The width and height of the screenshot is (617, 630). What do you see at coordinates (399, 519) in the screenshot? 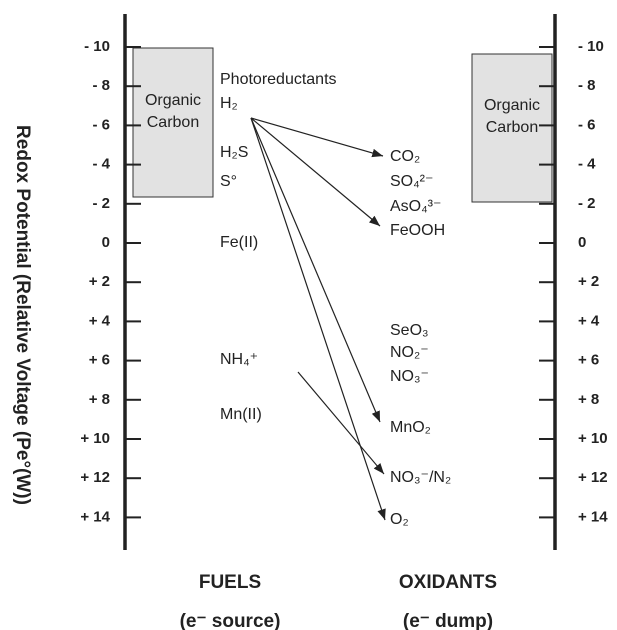
I see `oxidant-label: O₂` at bounding box center [399, 519].